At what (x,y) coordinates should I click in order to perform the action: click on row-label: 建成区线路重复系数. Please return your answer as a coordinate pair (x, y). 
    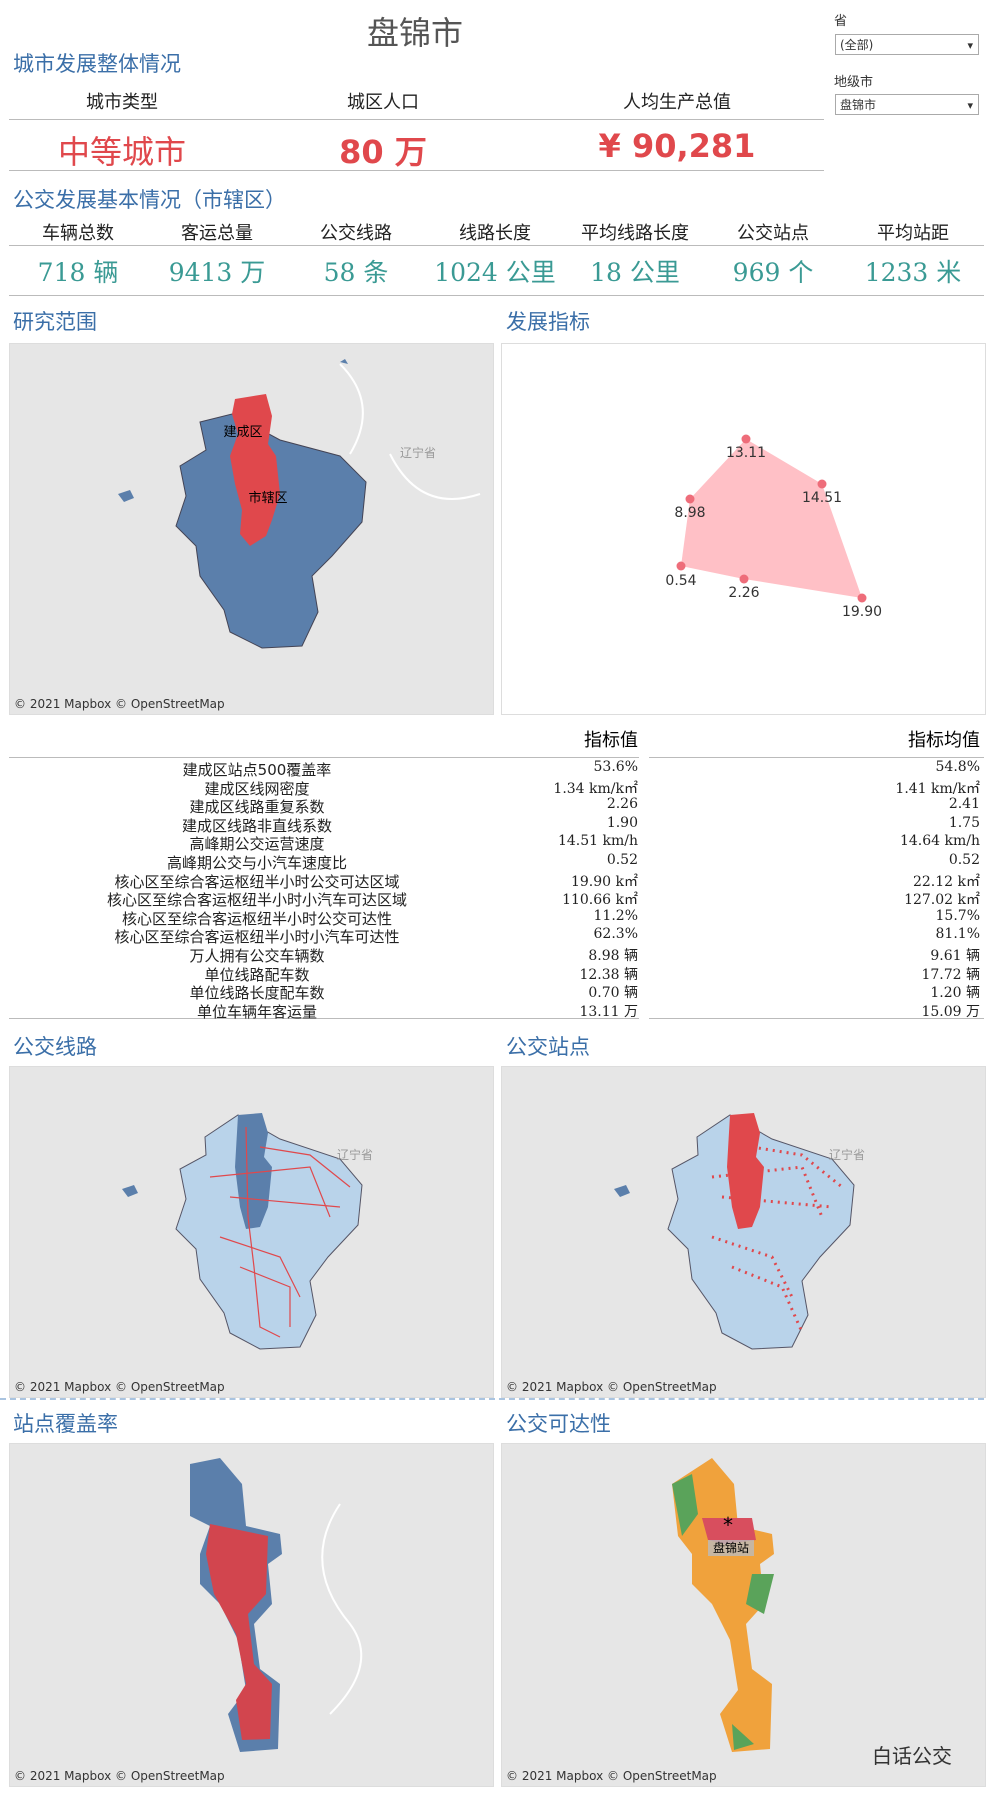
    Looking at the image, I should click on (257, 807).